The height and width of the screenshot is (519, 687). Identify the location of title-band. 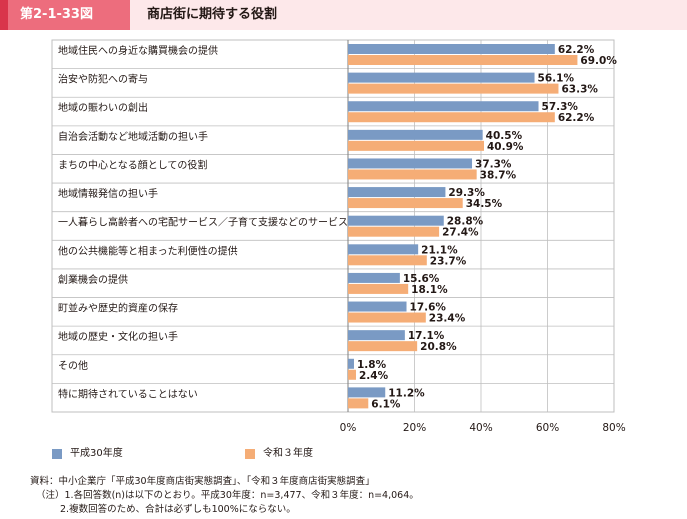
(408, 15).